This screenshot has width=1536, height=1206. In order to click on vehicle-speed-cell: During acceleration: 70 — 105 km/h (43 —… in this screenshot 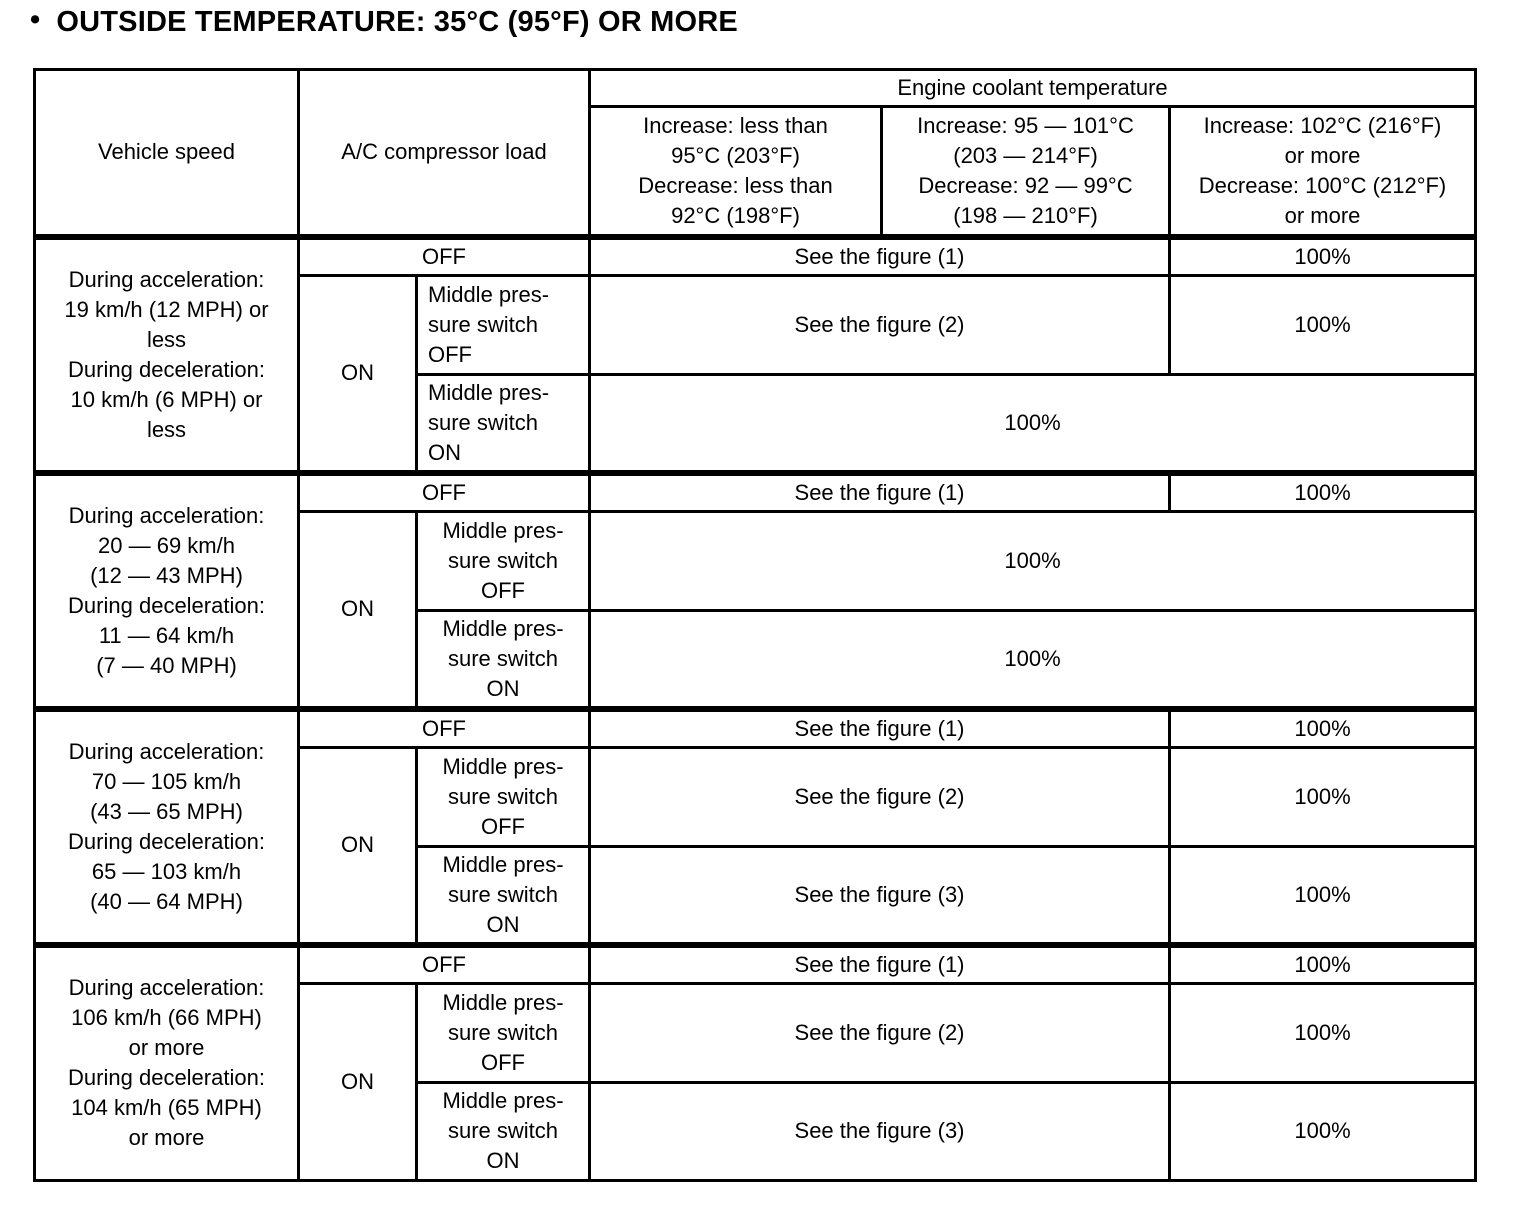, I will do `click(166, 825)`.